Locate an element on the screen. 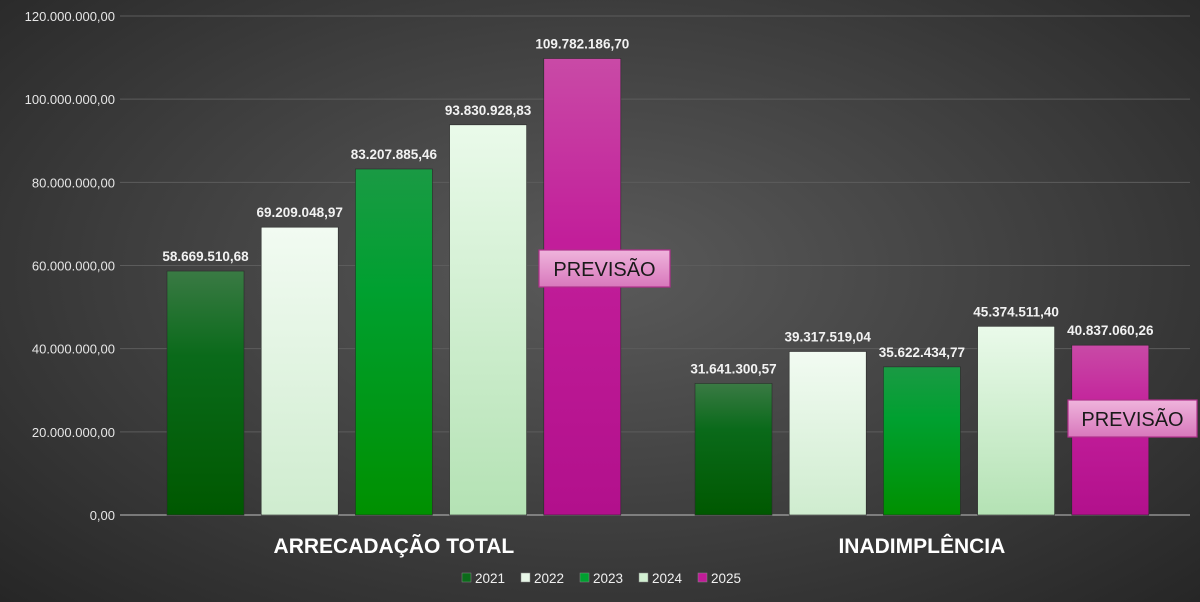 This screenshot has width=1200, height=602. legend-swatch-2021 is located at coordinates (466, 577).